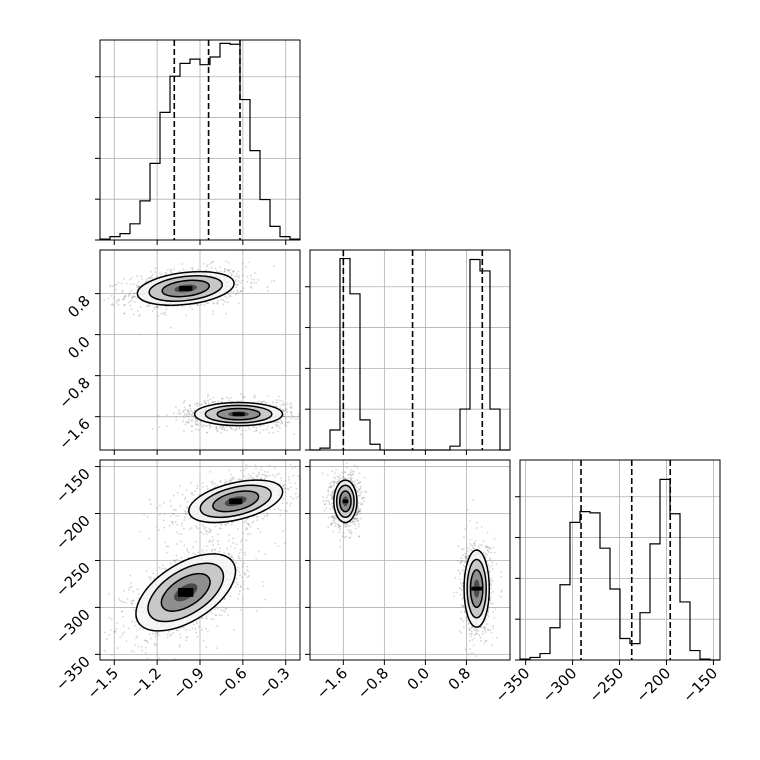 The width and height of the screenshot is (760, 760). Describe the element at coordinates (176, 581) in the screenshot. I see `density-param-0-vs-param-2-panel: −1.5 −1.2 −0.9 −0.6 −0.3−150−200−250−300−350` at that location.